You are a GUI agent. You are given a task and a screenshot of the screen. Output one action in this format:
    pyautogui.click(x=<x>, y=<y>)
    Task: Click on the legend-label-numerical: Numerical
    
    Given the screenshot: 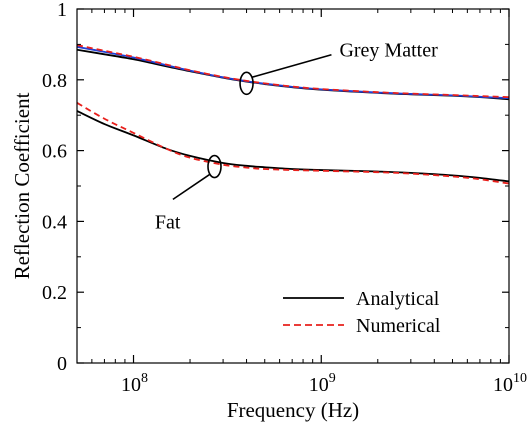 What is the action you would take?
    pyautogui.click(x=398, y=326)
    